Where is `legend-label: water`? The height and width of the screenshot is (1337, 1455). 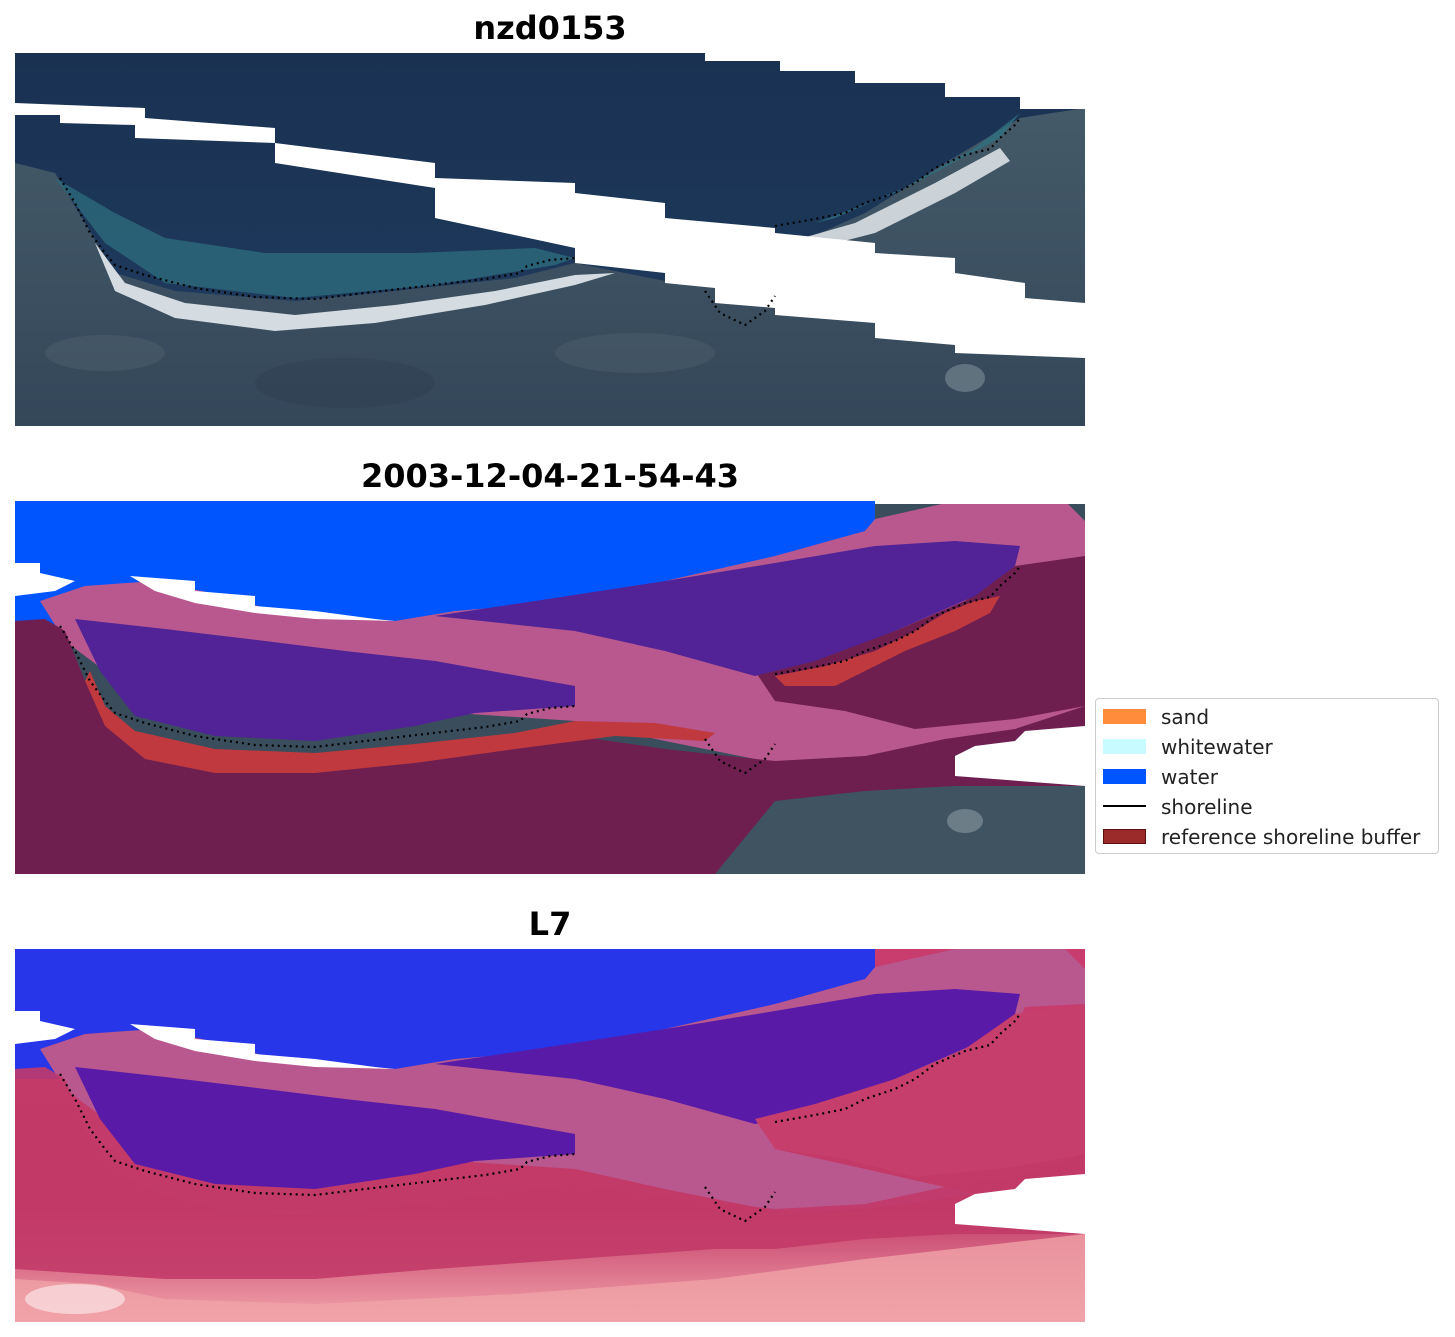 legend-label: water is located at coordinates (1189, 777).